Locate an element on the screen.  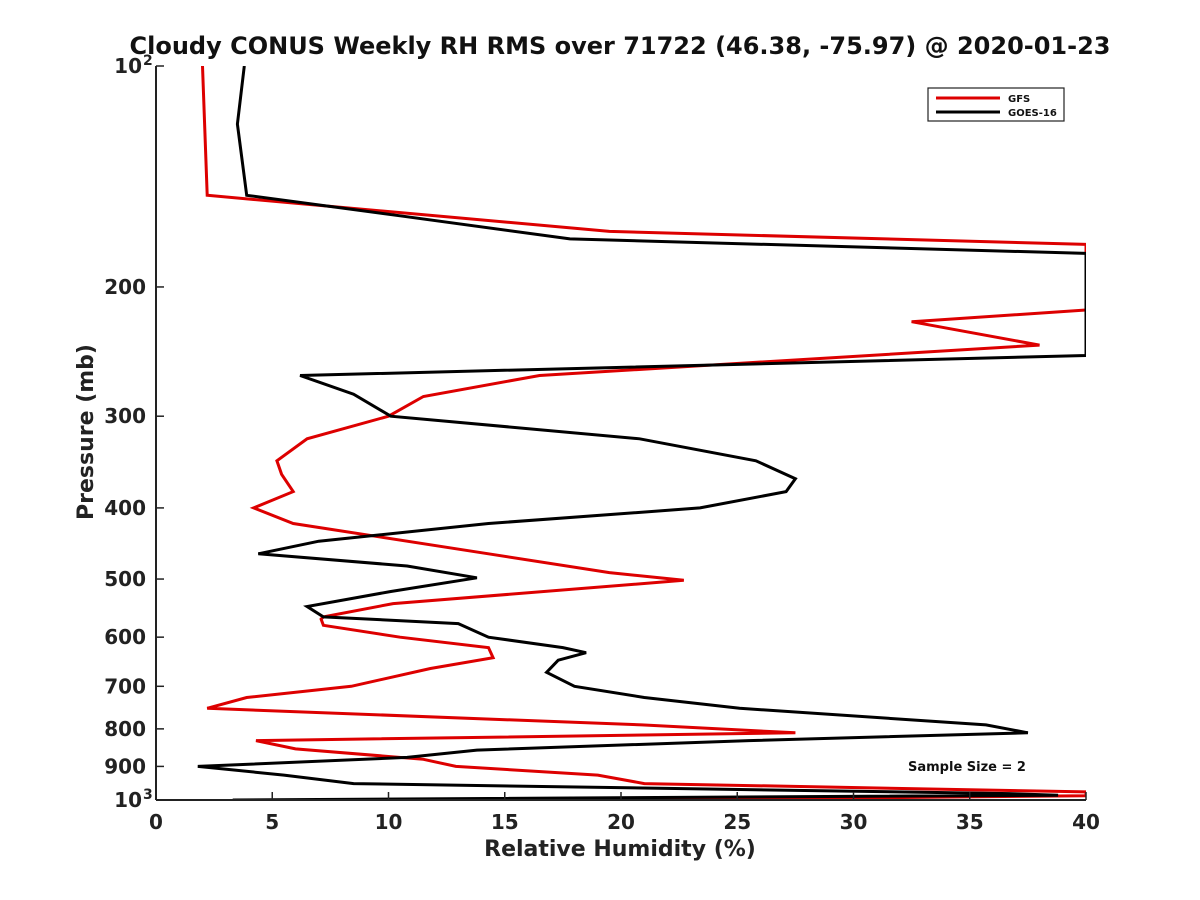
y-tick-label: 800 is located at coordinates (125, 729).